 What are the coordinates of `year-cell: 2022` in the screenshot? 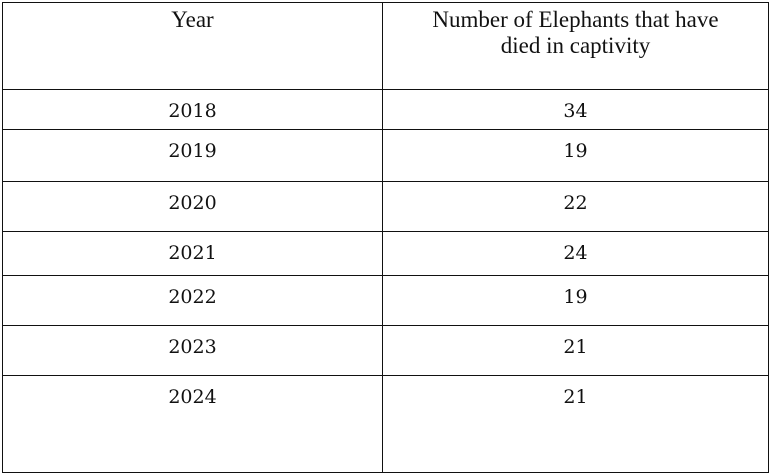 It's located at (192, 300).